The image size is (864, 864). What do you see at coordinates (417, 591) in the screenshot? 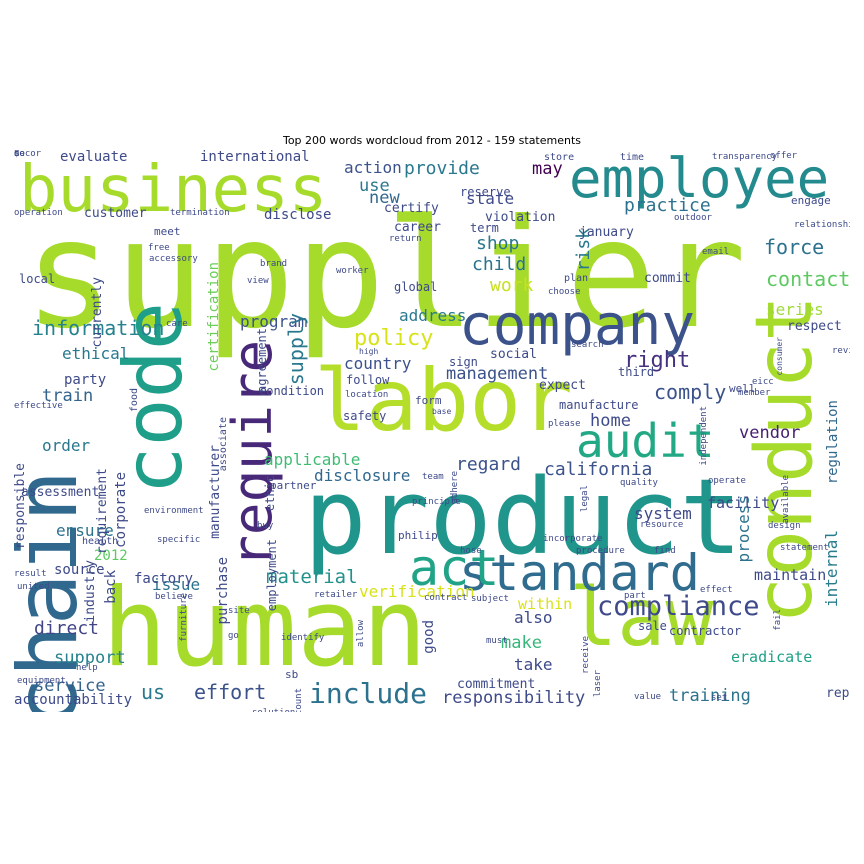
I see `word-verification: verification` at bounding box center [417, 591].